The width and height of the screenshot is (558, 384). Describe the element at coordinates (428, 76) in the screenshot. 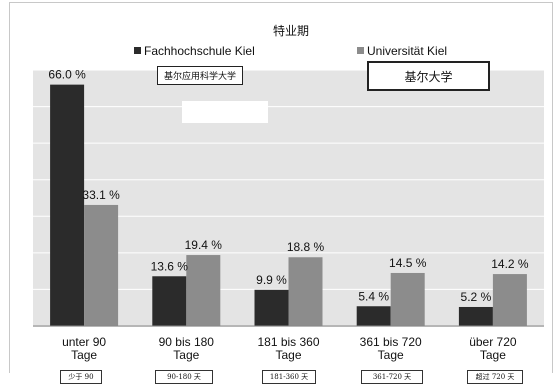

I see `annotation-uni-chinese: 基尔大学` at that location.